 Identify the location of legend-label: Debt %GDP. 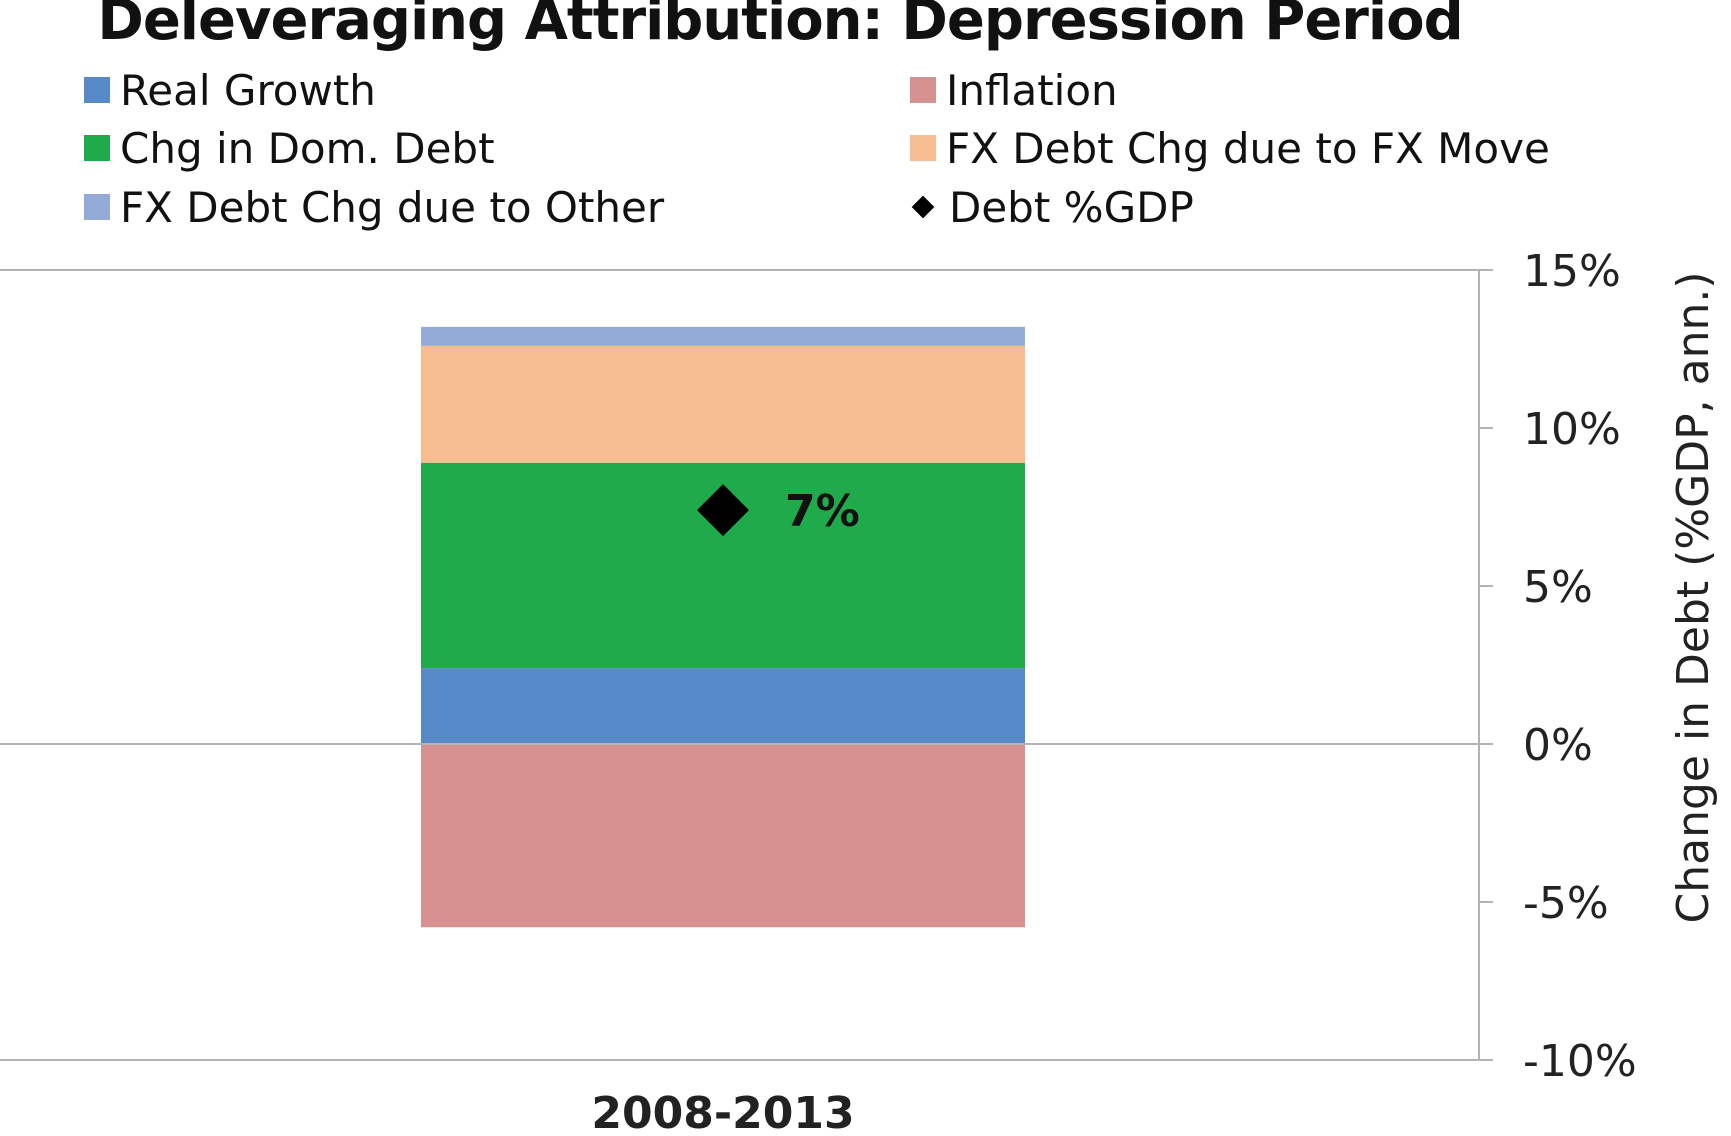
(1071, 207).